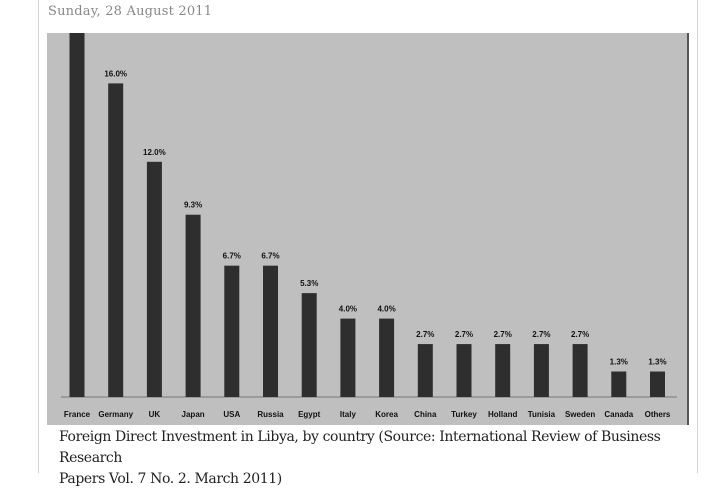 Image resolution: width=704 pixels, height=490 pixels. Describe the element at coordinates (658, 414) in the screenshot. I see `tick-label-others: Others` at that location.